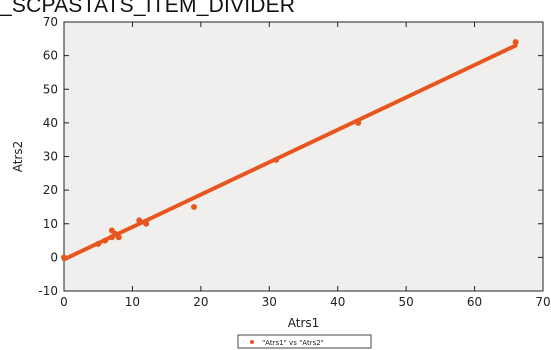 This screenshot has width=551, height=350. What do you see at coordinates (293, 343) in the screenshot?
I see `legend-label: "Atrs1" vs "Atrs2"` at bounding box center [293, 343].